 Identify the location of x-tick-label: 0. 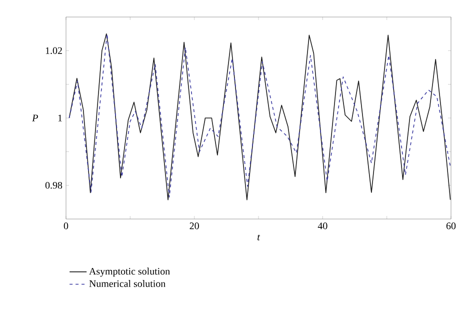
(66, 226).